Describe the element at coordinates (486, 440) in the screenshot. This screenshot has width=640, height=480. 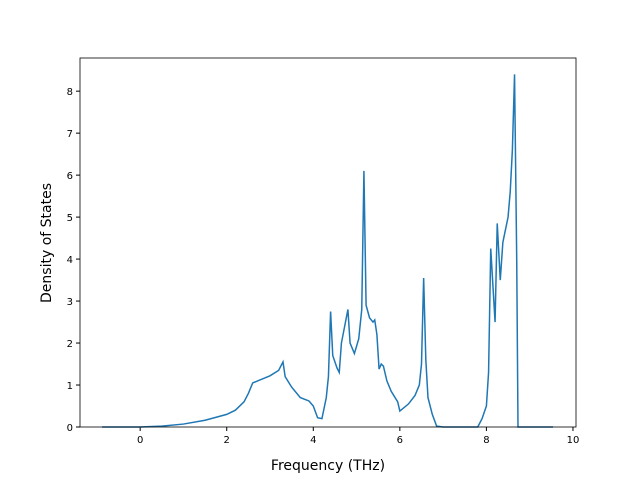
I see `x-tick-label: 8` at that location.